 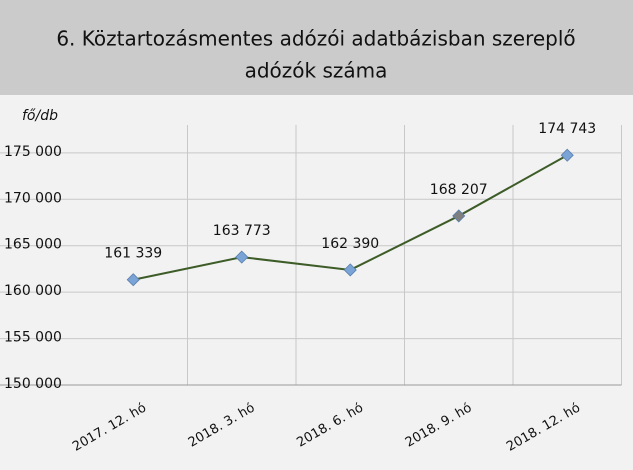 What do you see at coordinates (567, 129) in the screenshot?
I see `data-label: 174 743` at bounding box center [567, 129].